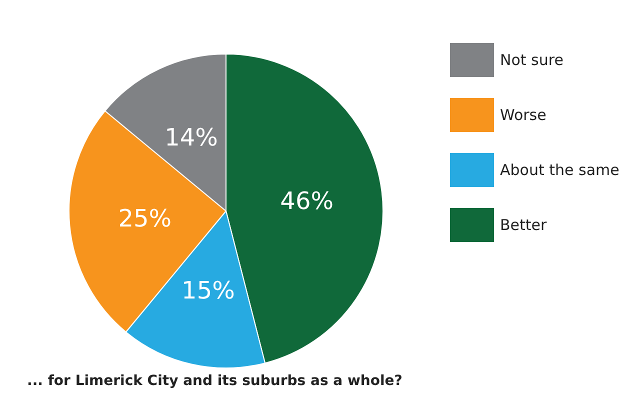 The width and height of the screenshot is (637, 403). What do you see at coordinates (532, 60) in the screenshot?
I see `legend-label: Not sure` at bounding box center [532, 60].